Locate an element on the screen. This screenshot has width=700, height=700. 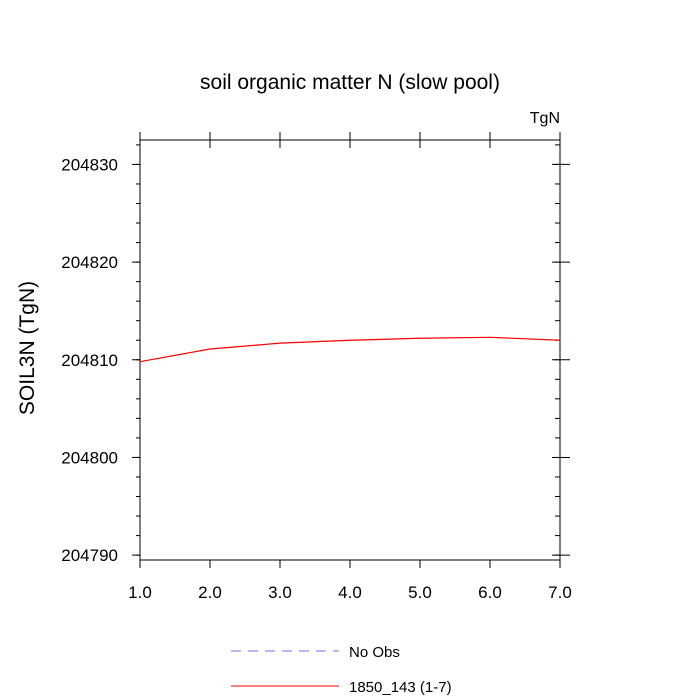
x-tick-label: 6.0 is located at coordinates (490, 592).